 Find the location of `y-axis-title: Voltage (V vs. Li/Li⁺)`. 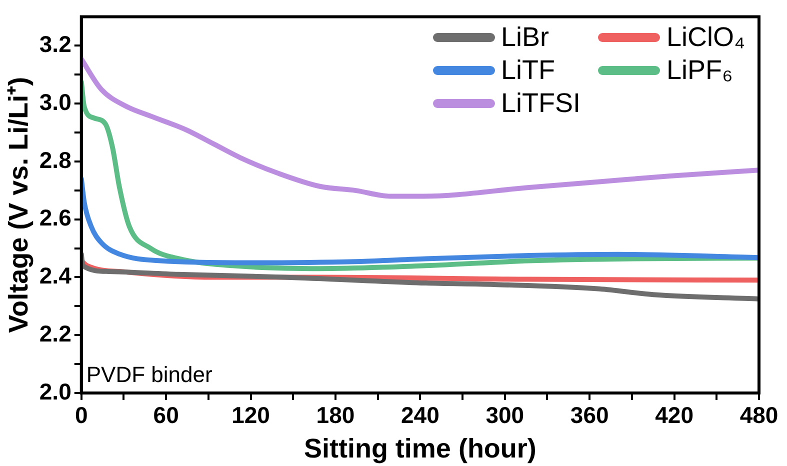

y-axis-title: Voltage (V vs. Li/Li⁺) is located at coordinates (19, 204).